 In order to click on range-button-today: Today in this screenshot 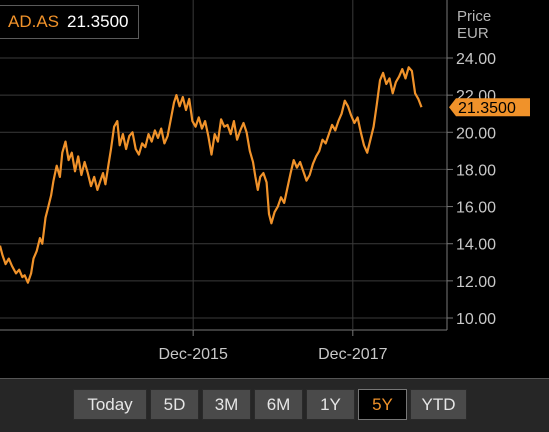, I will do `click(110, 404)`.